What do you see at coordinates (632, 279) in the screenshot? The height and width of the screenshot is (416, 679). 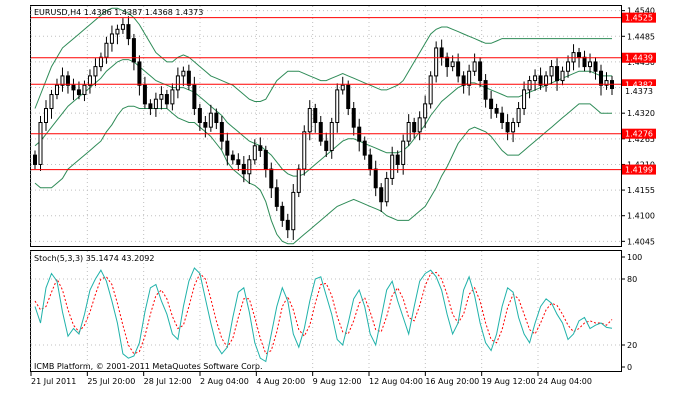 I see `stoch-tick-label: 80` at bounding box center [632, 279].